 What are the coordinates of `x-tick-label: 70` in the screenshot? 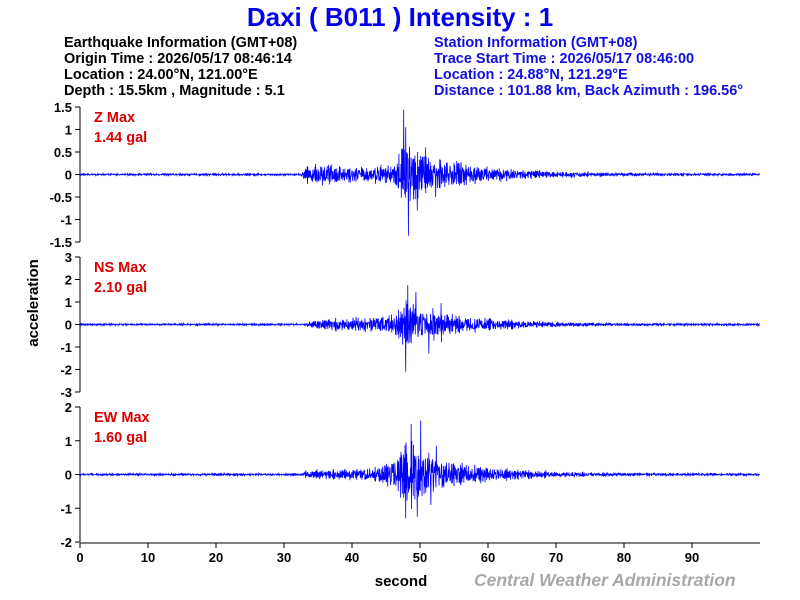 It's located at (556, 557).